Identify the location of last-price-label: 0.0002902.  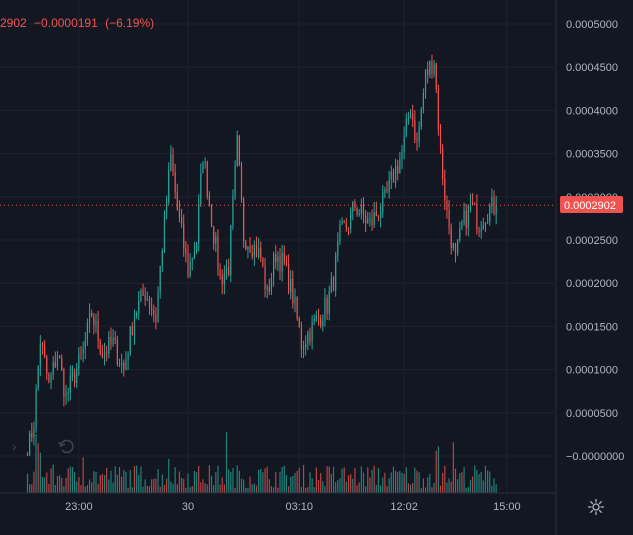
(590, 206).